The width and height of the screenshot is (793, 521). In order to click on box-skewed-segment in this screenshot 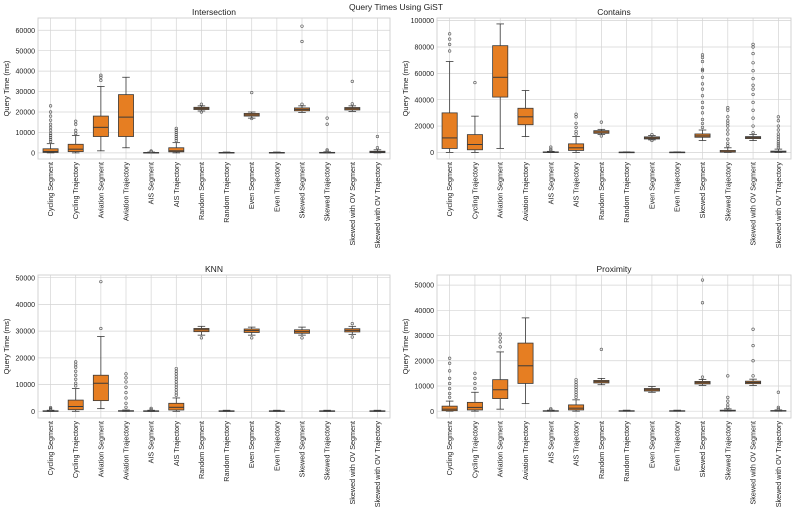, I will do `click(702, 97)`.